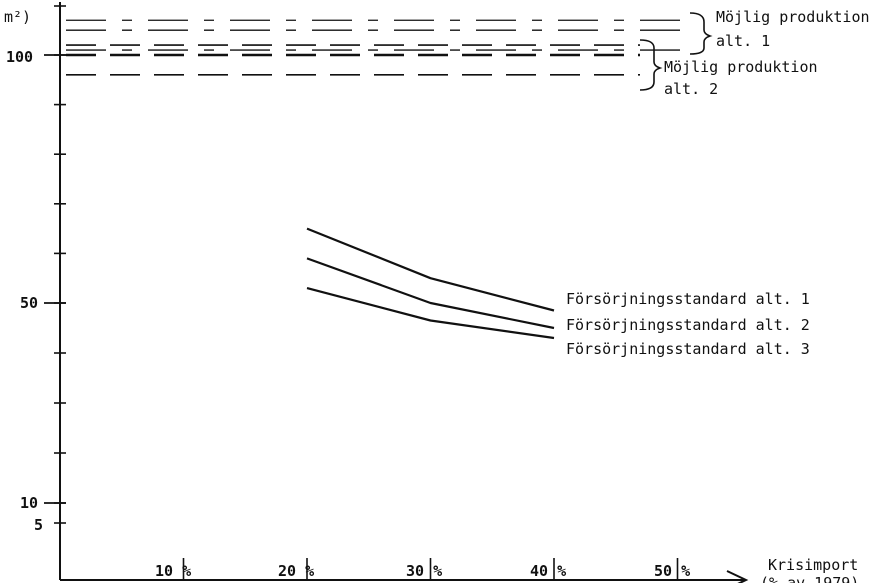 The height and width of the screenshot is (583, 892). I want to click on brace-alt1, so click(701, 33).